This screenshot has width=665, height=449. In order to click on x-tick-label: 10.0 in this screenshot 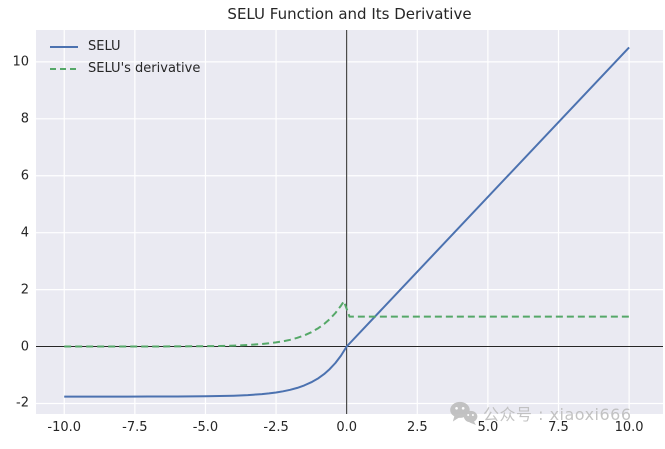, I will do `click(629, 427)`.